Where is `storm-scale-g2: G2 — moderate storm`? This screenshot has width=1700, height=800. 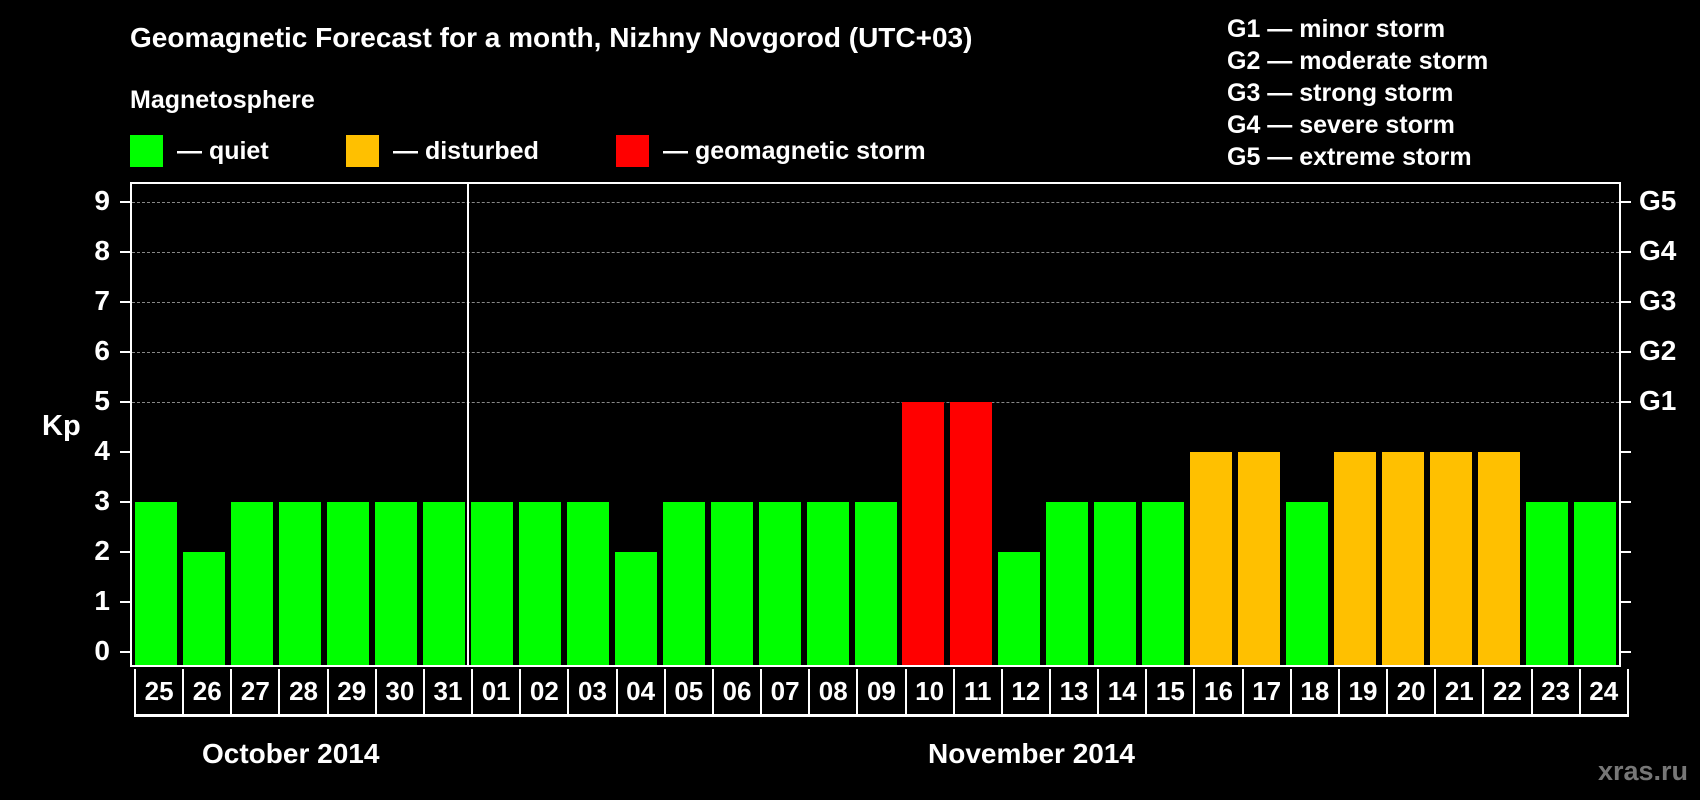
storm-scale-g2: G2 — moderate storm is located at coordinates (1358, 61).